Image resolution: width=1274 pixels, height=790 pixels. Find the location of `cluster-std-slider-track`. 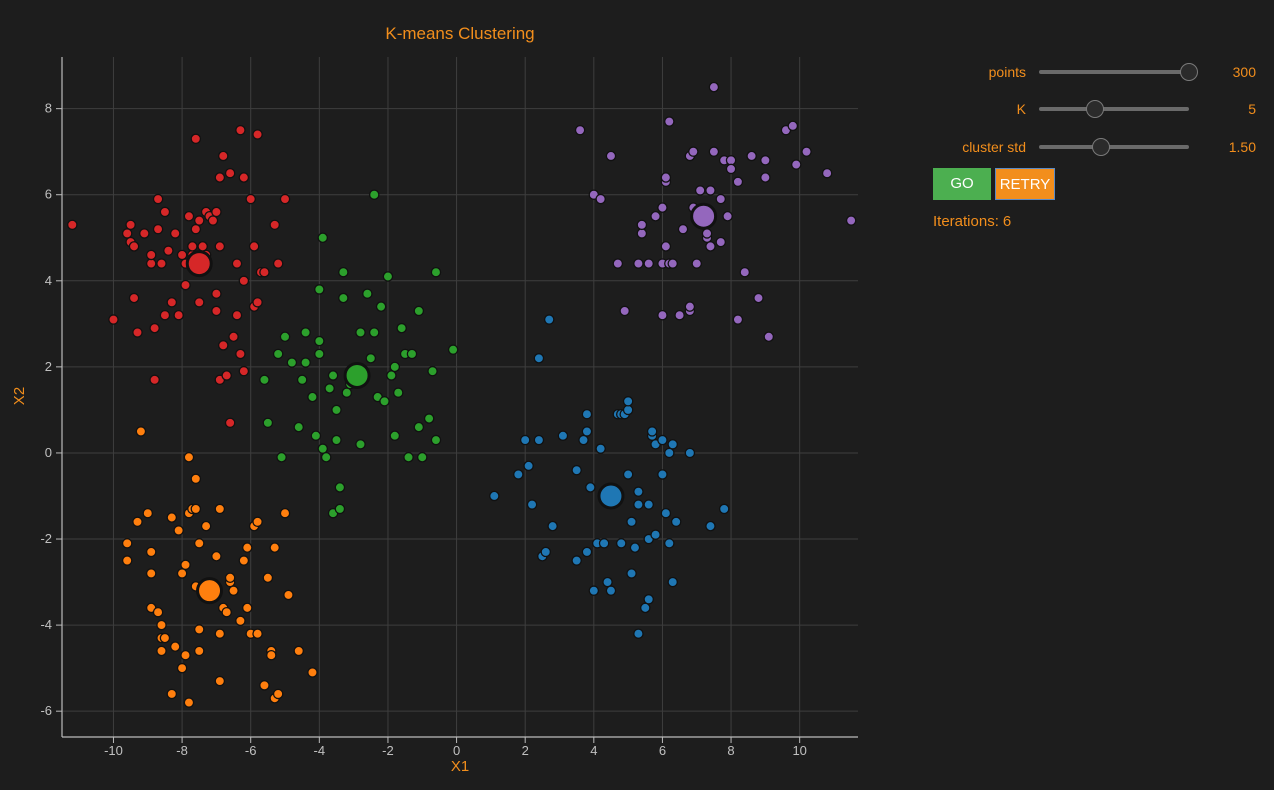

cluster-std-slider-track is located at coordinates (1114, 147).